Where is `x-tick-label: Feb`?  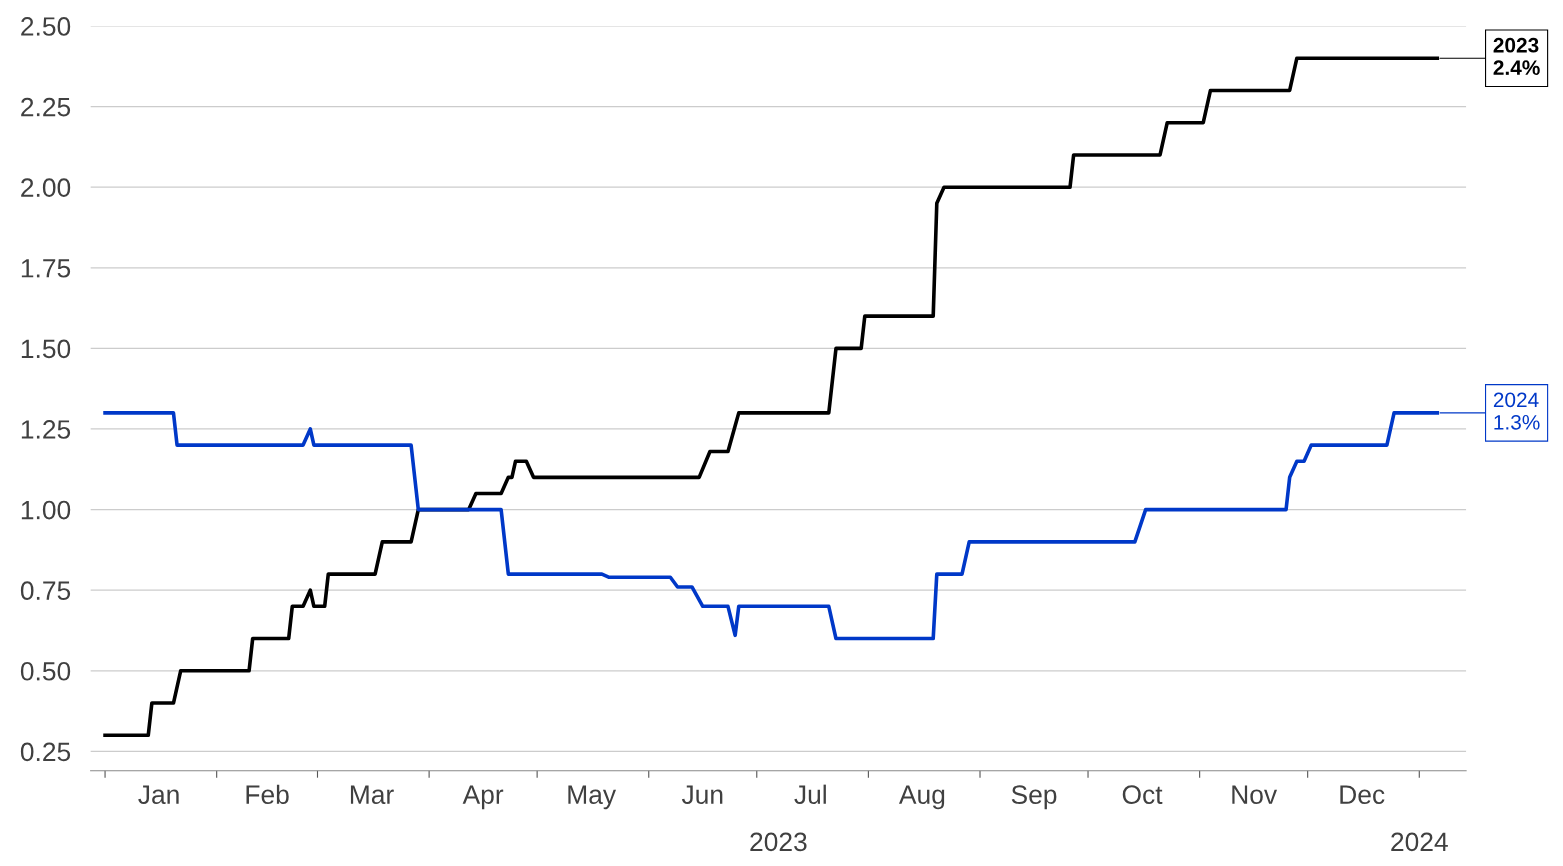
x-tick-label: Feb is located at coordinates (267, 794).